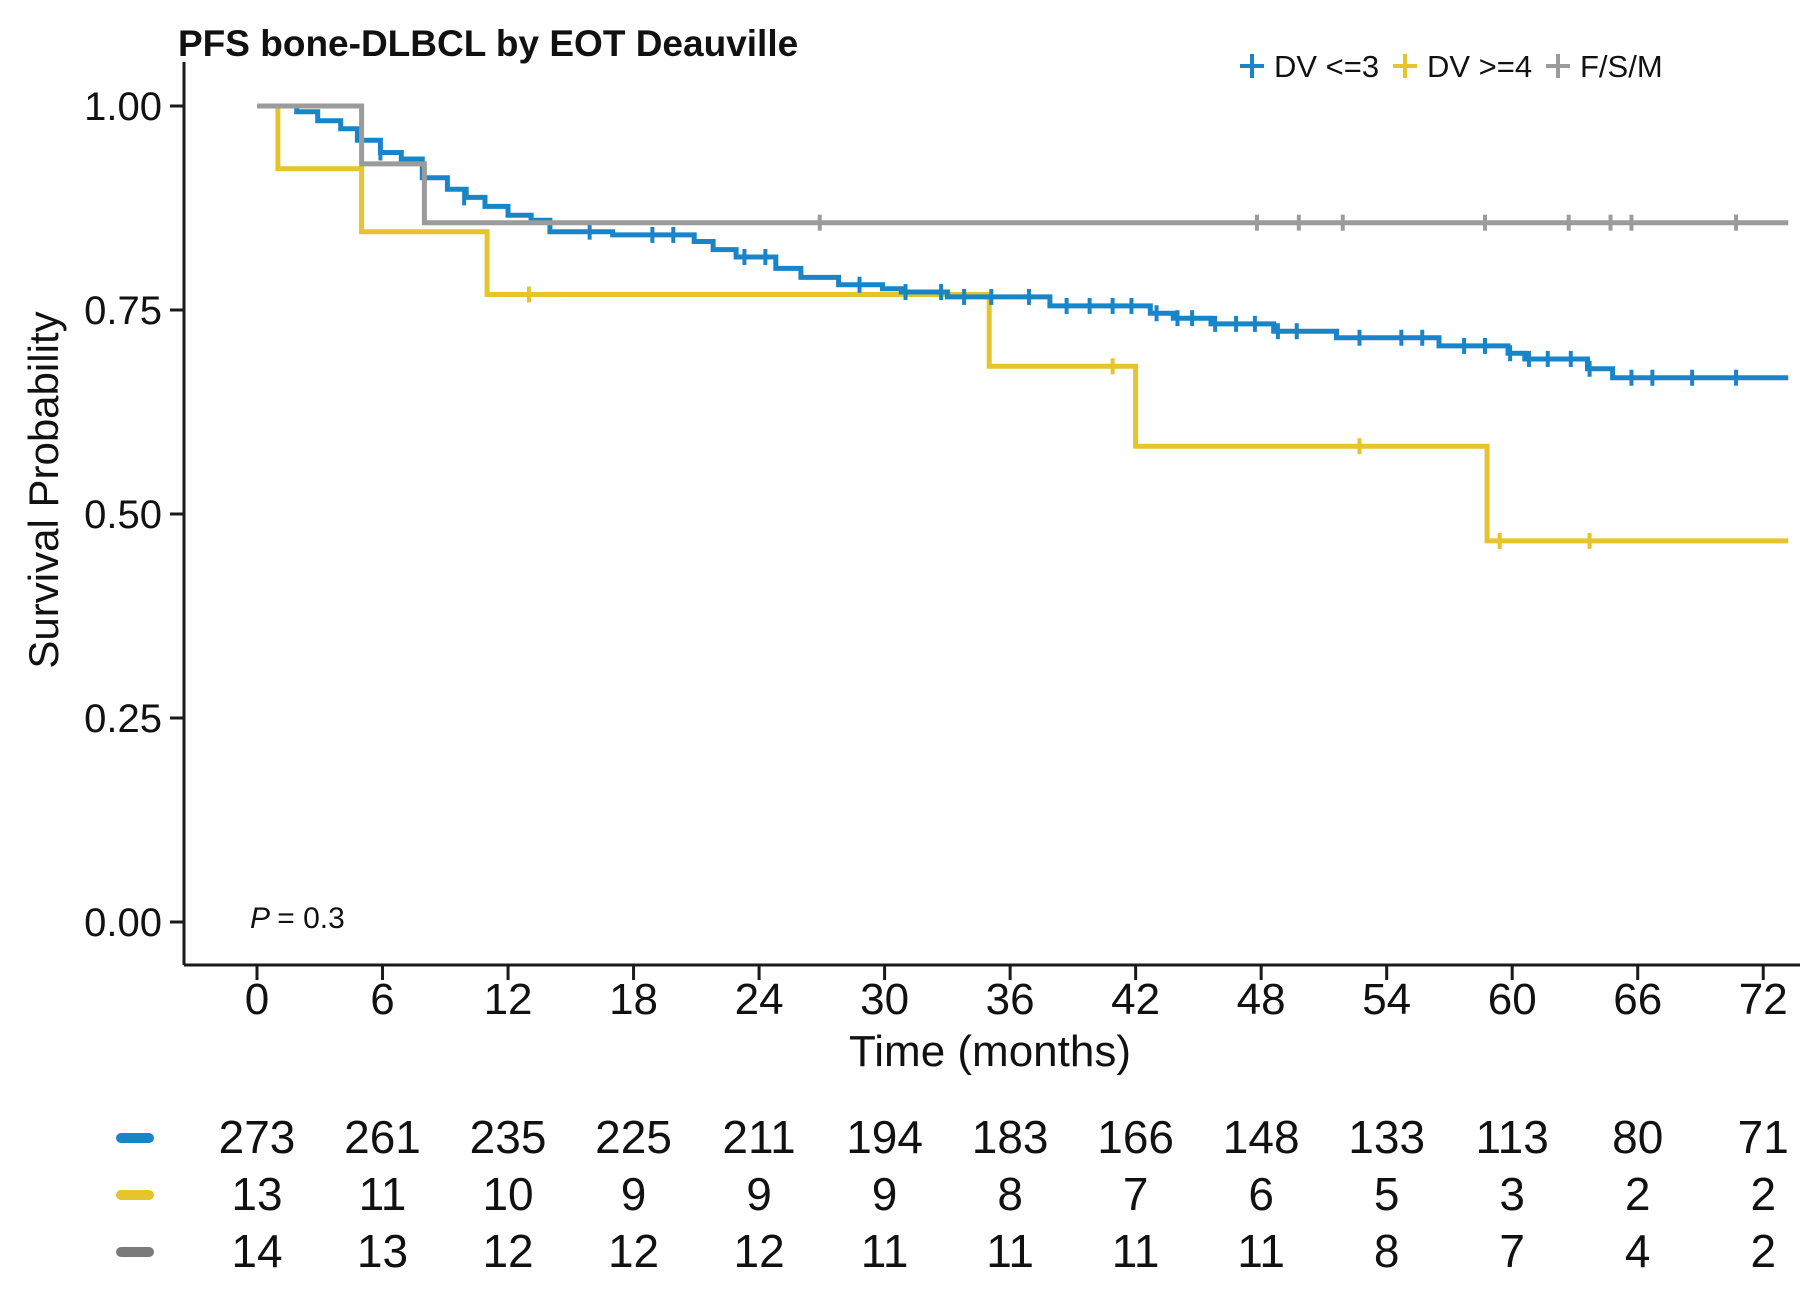 Image resolution: width=1812 pixels, height=1303 pixels. I want to click on y-tick-label: 0.00, so click(123, 923).